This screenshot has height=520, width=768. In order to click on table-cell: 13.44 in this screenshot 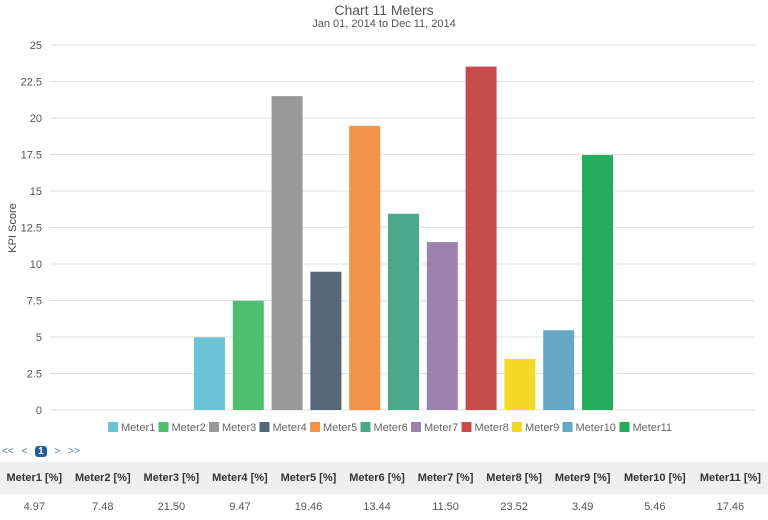, I will do `click(377, 507)`.